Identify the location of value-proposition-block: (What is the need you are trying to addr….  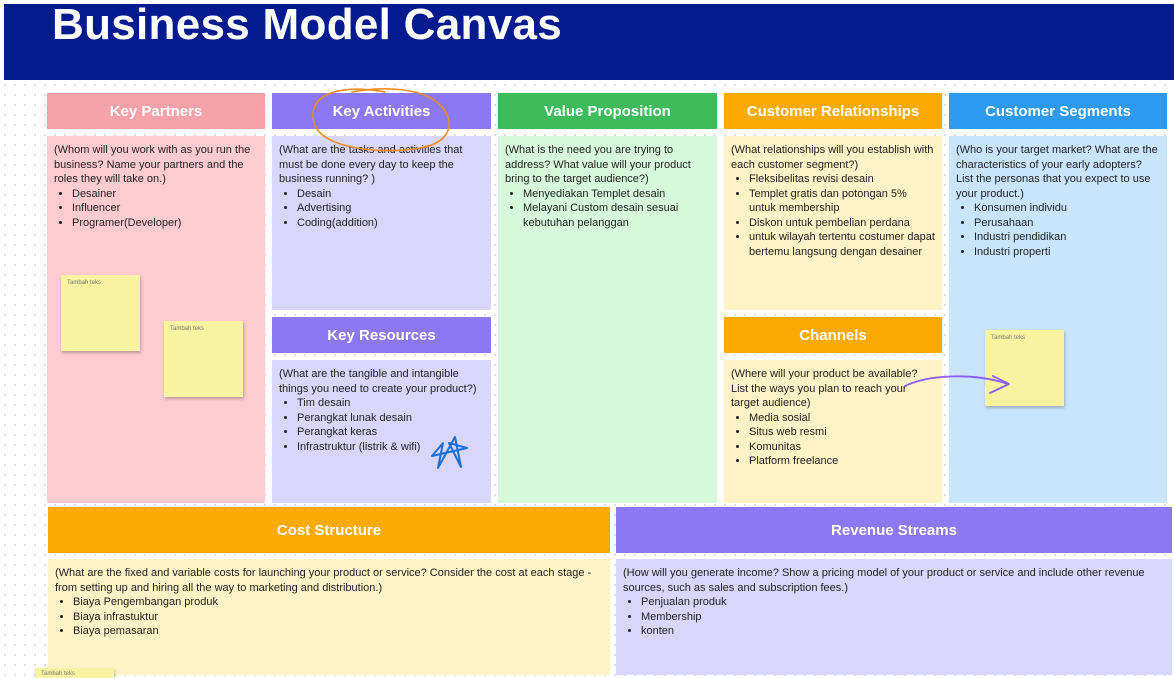
(607, 319).